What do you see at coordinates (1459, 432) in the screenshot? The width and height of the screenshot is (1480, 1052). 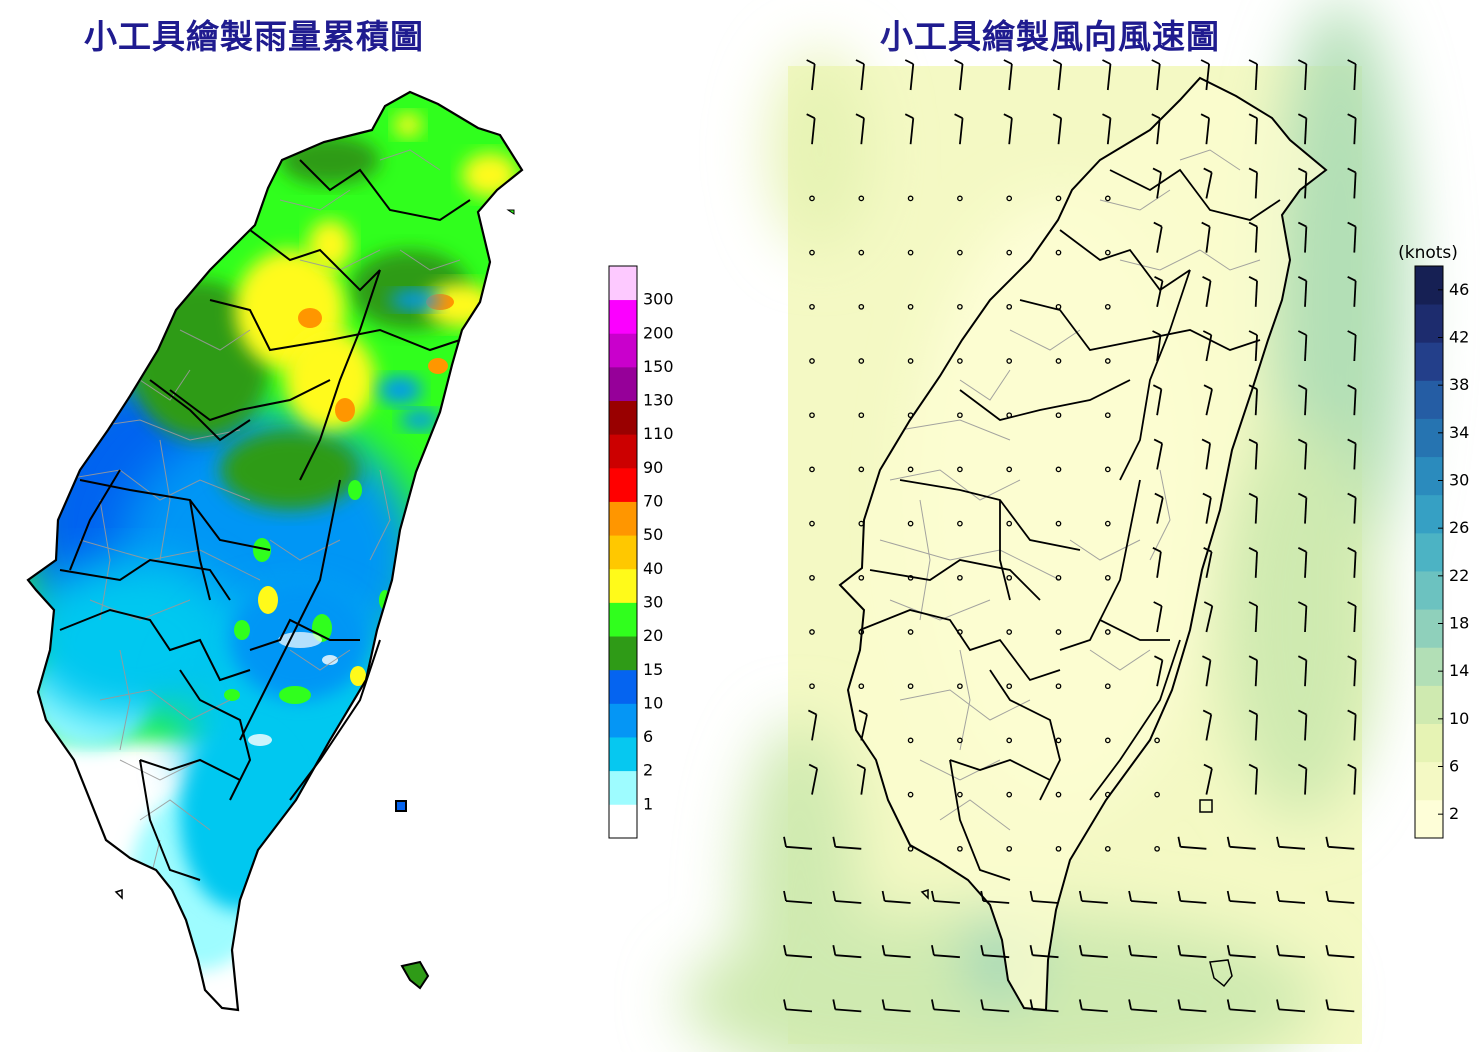 I see `wind-colorbar-label: 34` at bounding box center [1459, 432].